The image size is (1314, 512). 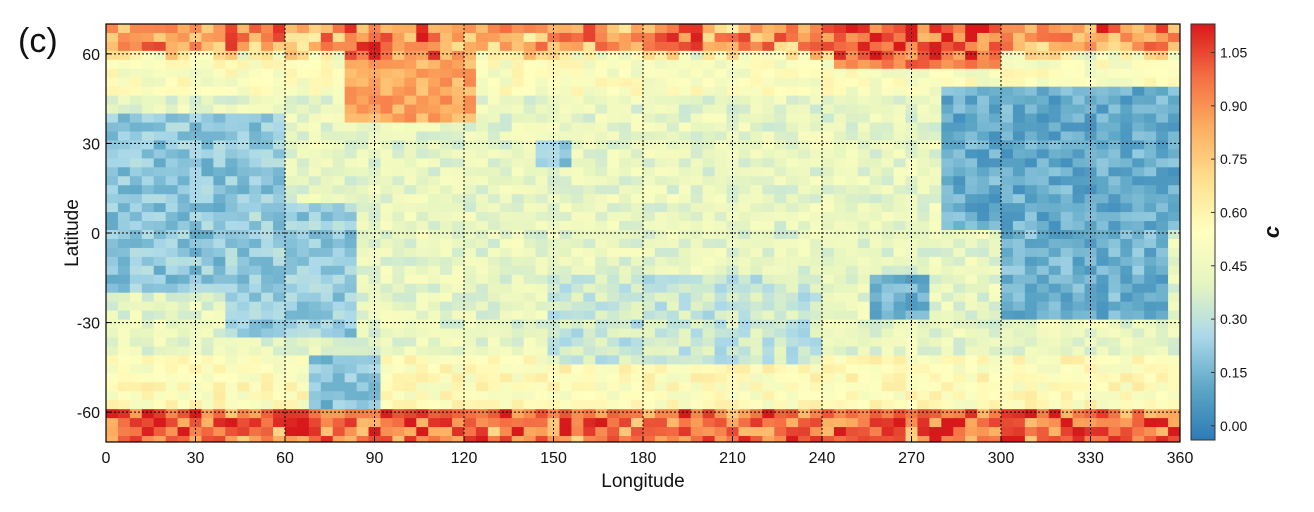 I want to click on colorbar-tick-label: 0.75, so click(x=1233, y=159).